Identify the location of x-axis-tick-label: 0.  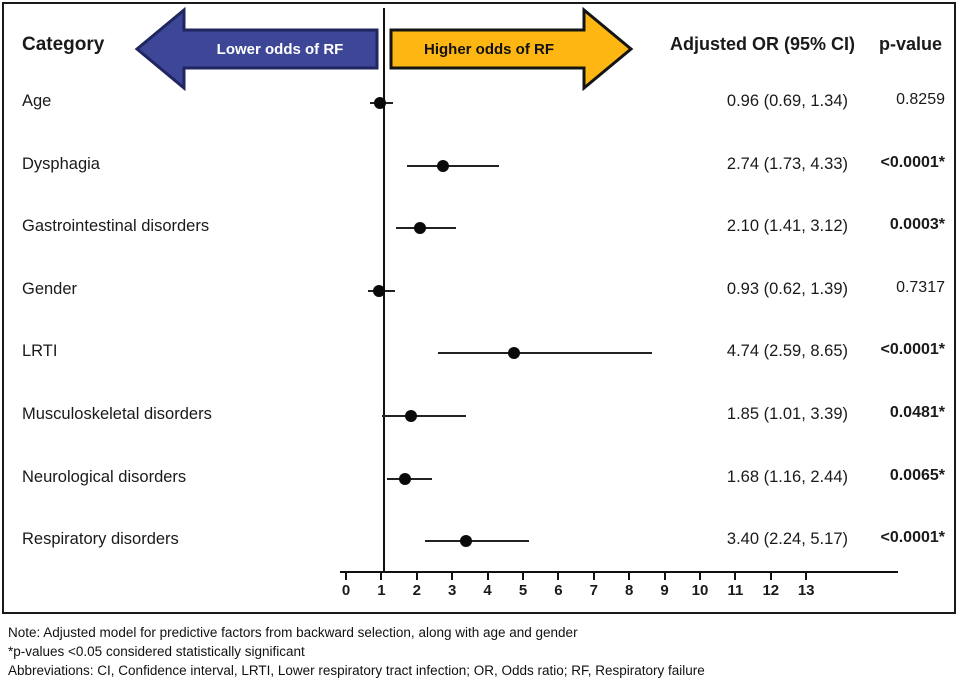
(346, 590).